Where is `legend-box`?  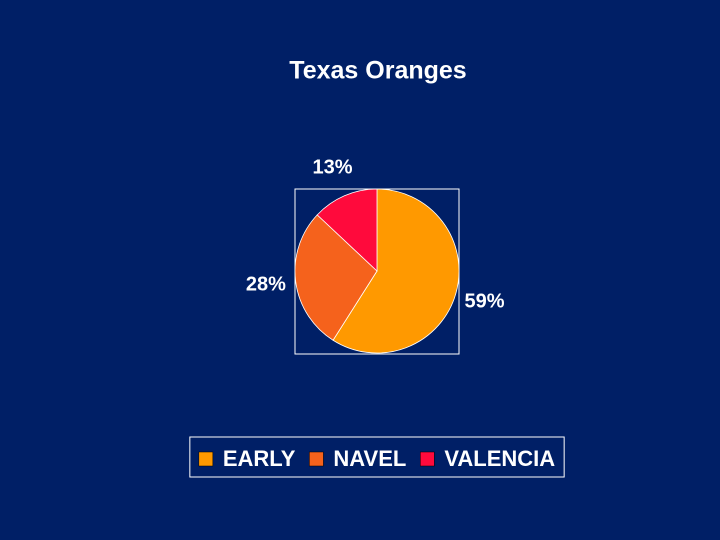 legend-box is located at coordinates (377, 457).